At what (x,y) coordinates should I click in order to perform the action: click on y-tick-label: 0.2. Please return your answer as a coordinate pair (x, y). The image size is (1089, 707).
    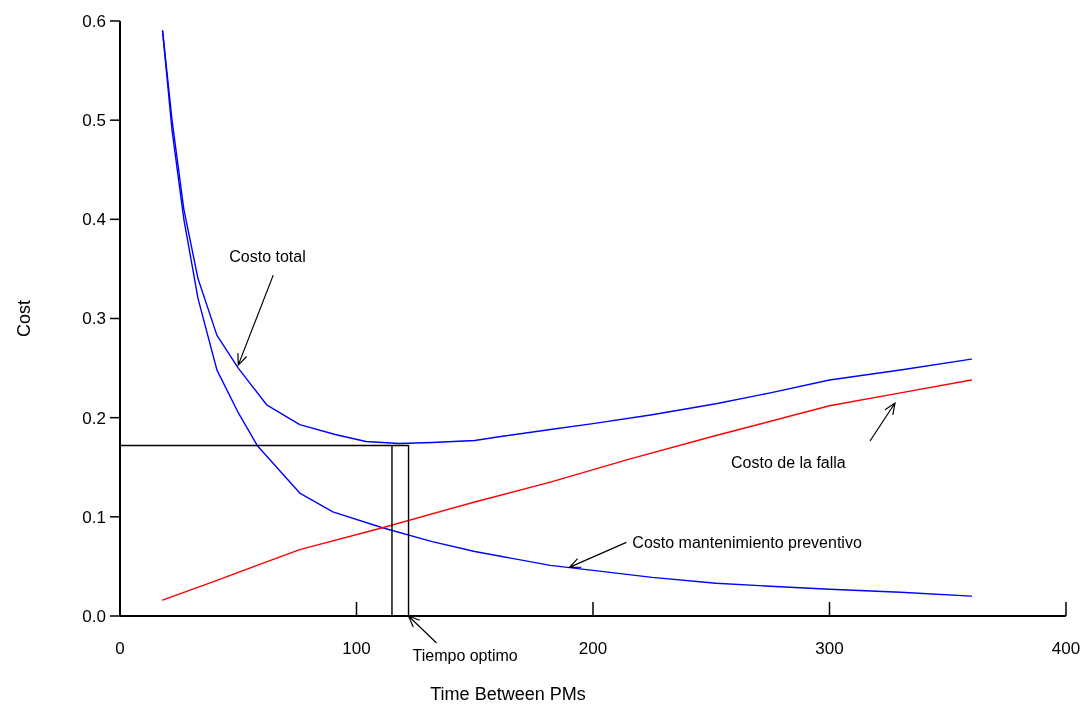
    Looking at the image, I should click on (94, 418).